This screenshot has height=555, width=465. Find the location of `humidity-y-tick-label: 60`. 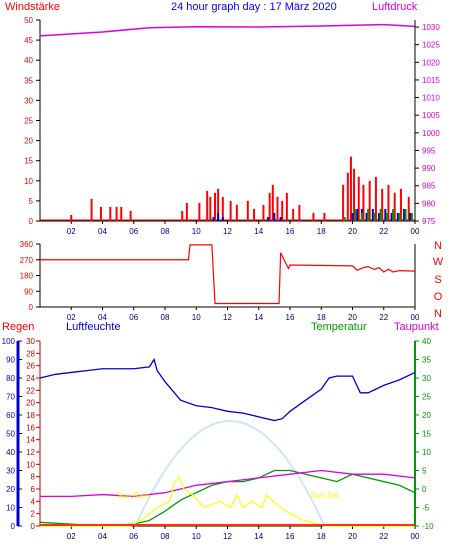

humidity-y-tick-label: 60 is located at coordinates (10, 415).